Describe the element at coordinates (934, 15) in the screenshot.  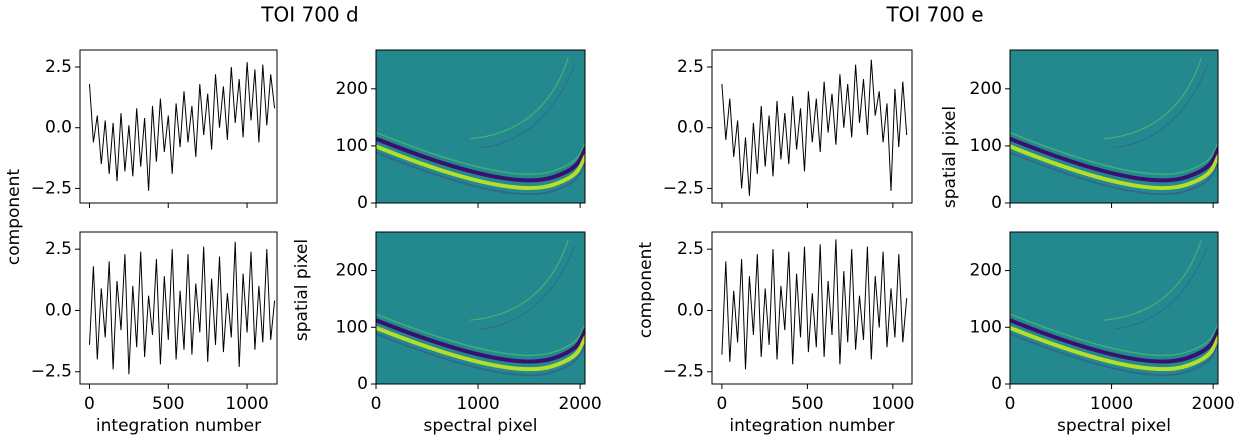
I see `figure-title: TOI 700 e` at that location.